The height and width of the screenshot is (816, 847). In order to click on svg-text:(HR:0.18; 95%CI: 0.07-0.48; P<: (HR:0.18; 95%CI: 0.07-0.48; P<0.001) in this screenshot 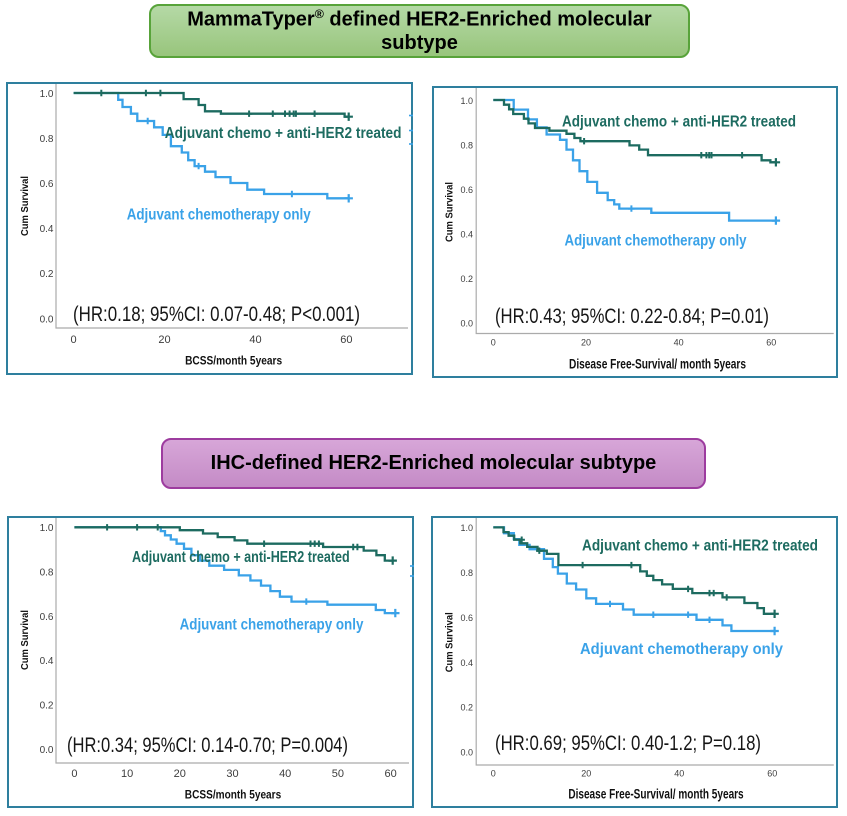, I will do `click(216, 314)`.